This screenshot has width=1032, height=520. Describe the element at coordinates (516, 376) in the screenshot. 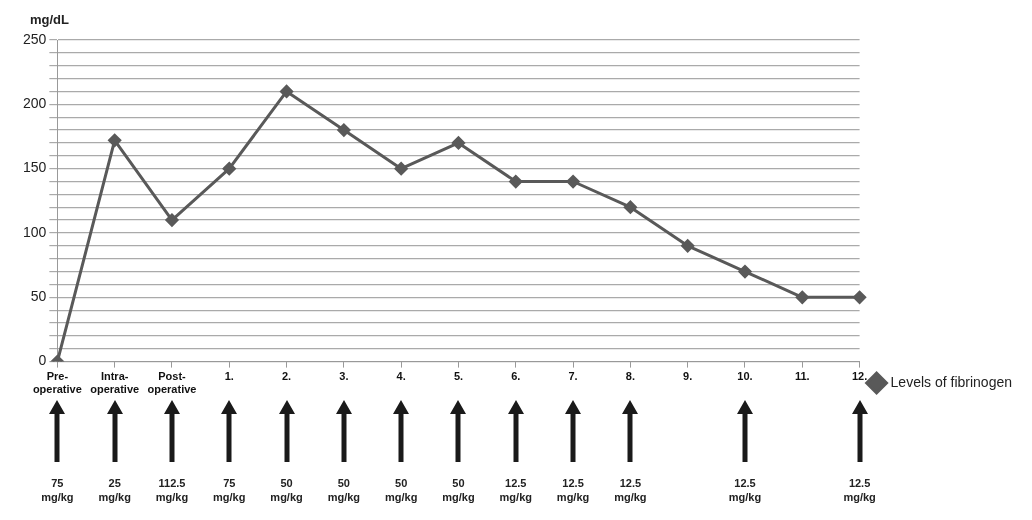

I see `x-tick-label: 6.` at that location.